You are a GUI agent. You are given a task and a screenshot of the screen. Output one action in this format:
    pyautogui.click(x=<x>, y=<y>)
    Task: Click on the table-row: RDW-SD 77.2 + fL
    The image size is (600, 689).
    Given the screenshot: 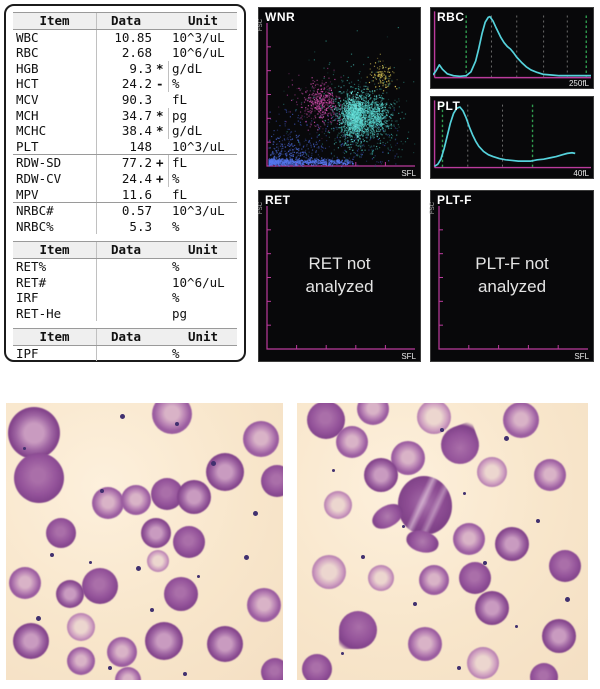 What is the action you would take?
    pyautogui.click(x=125, y=163)
    